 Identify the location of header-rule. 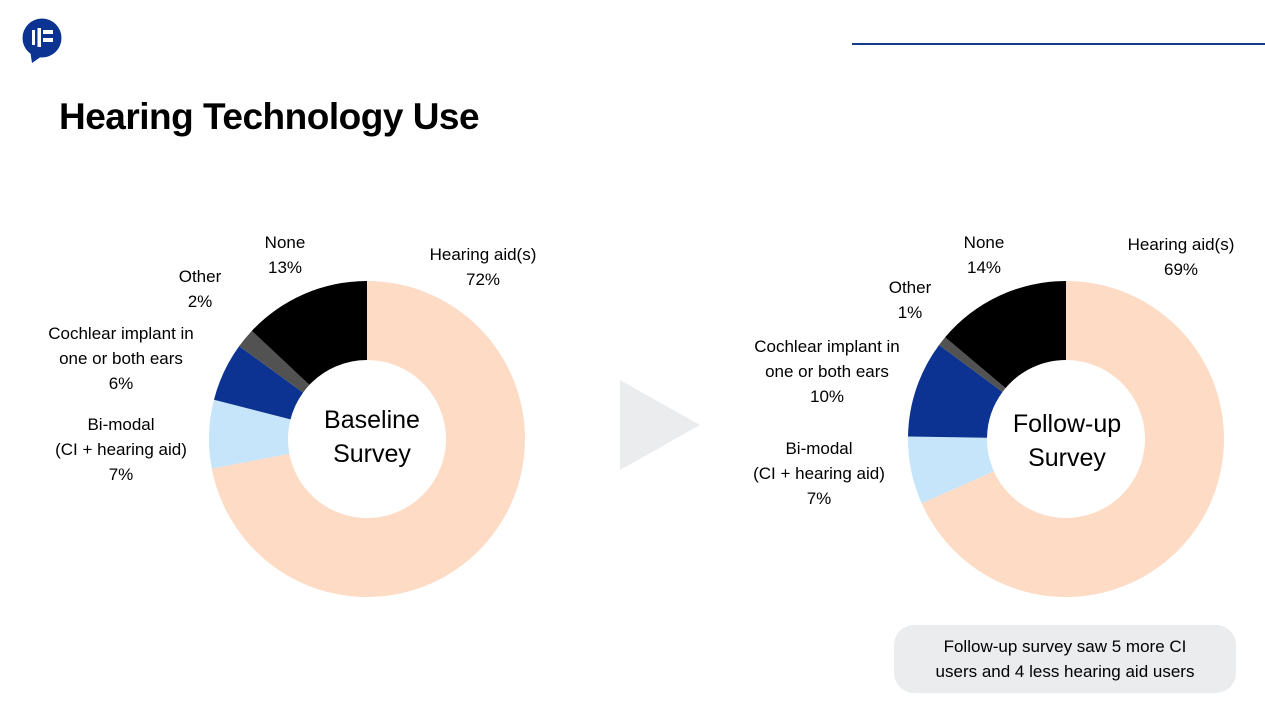
(1058, 44).